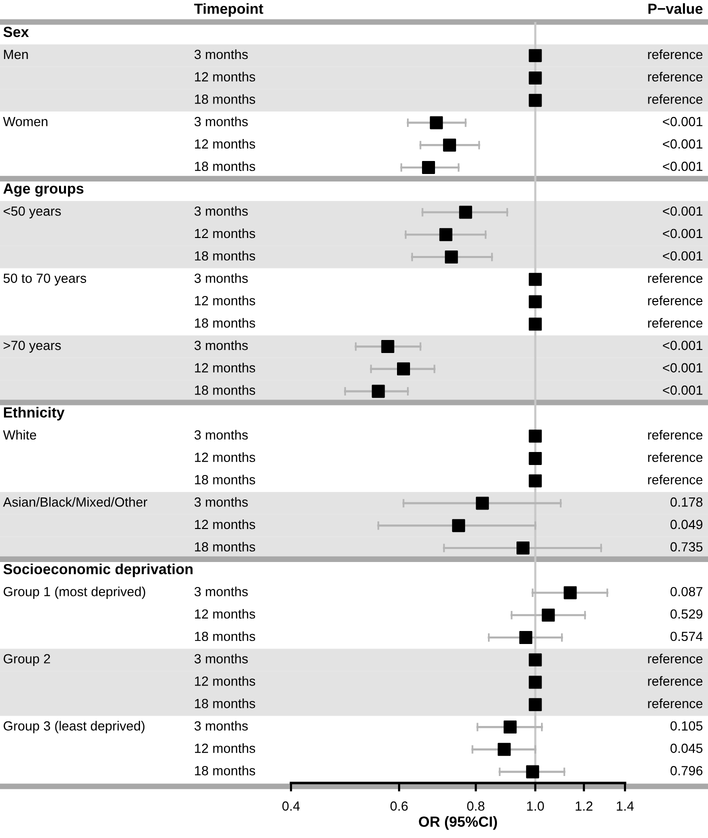  I want to click on y2-tick-label: <50 years, so click(32, 212).